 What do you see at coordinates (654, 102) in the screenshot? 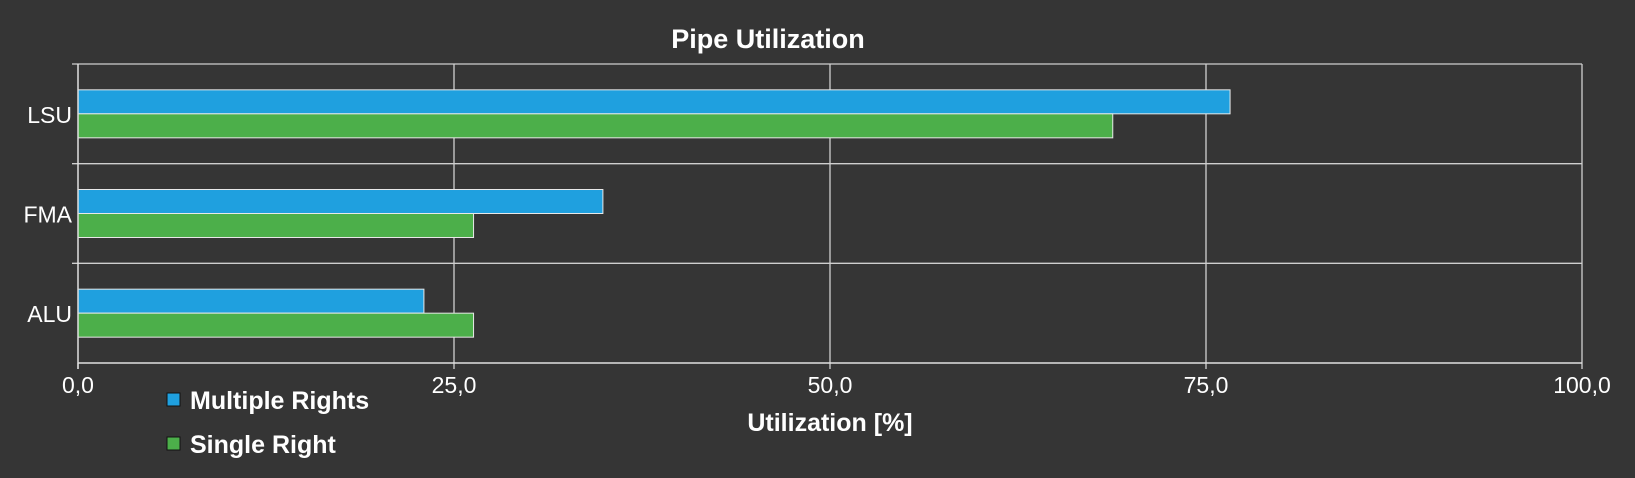
I see `bar-lsu-multiple-rights` at bounding box center [654, 102].